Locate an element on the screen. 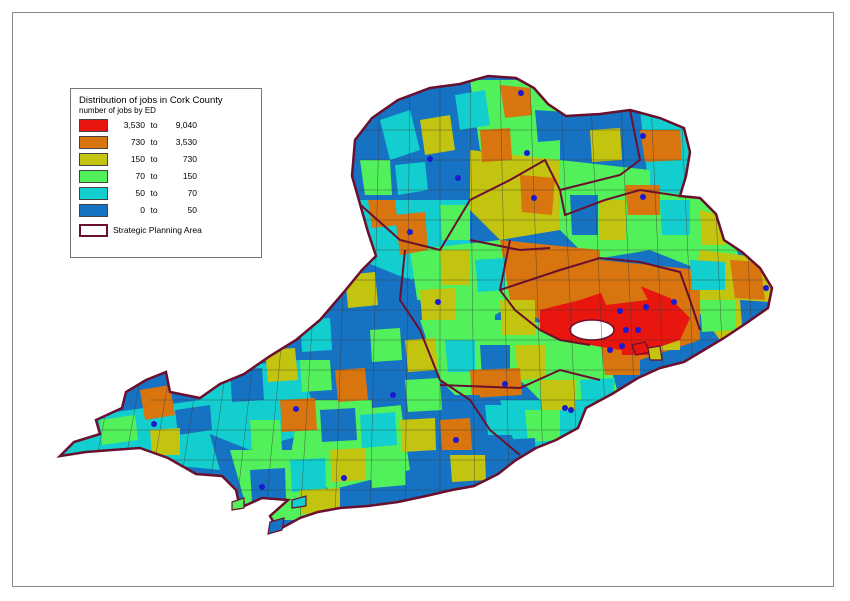 This screenshot has height=601, width=850. legend-range-high: 70 is located at coordinates (192, 193).